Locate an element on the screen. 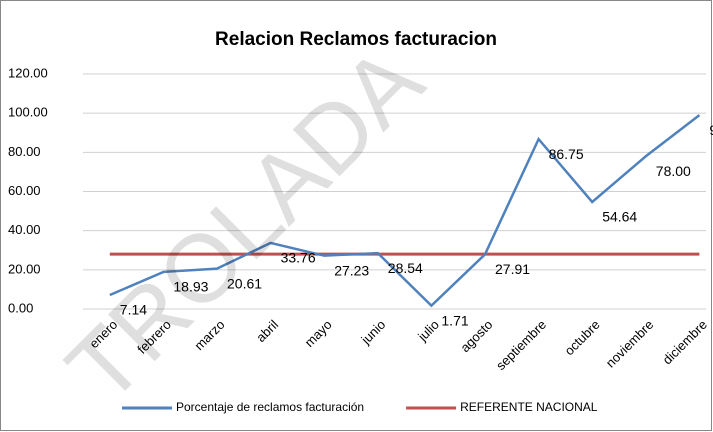 This screenshot has height=432, width=713. data-label: 98.99 is located at coordinates (711, 130).